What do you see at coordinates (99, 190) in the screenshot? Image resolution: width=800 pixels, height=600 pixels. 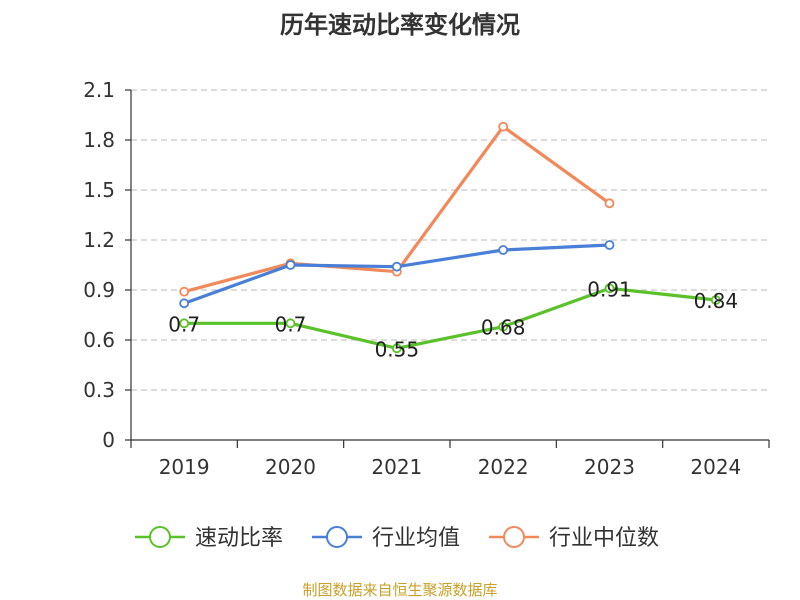 I see `y-tick-label: 1.5` at bounding box center [99, 190].